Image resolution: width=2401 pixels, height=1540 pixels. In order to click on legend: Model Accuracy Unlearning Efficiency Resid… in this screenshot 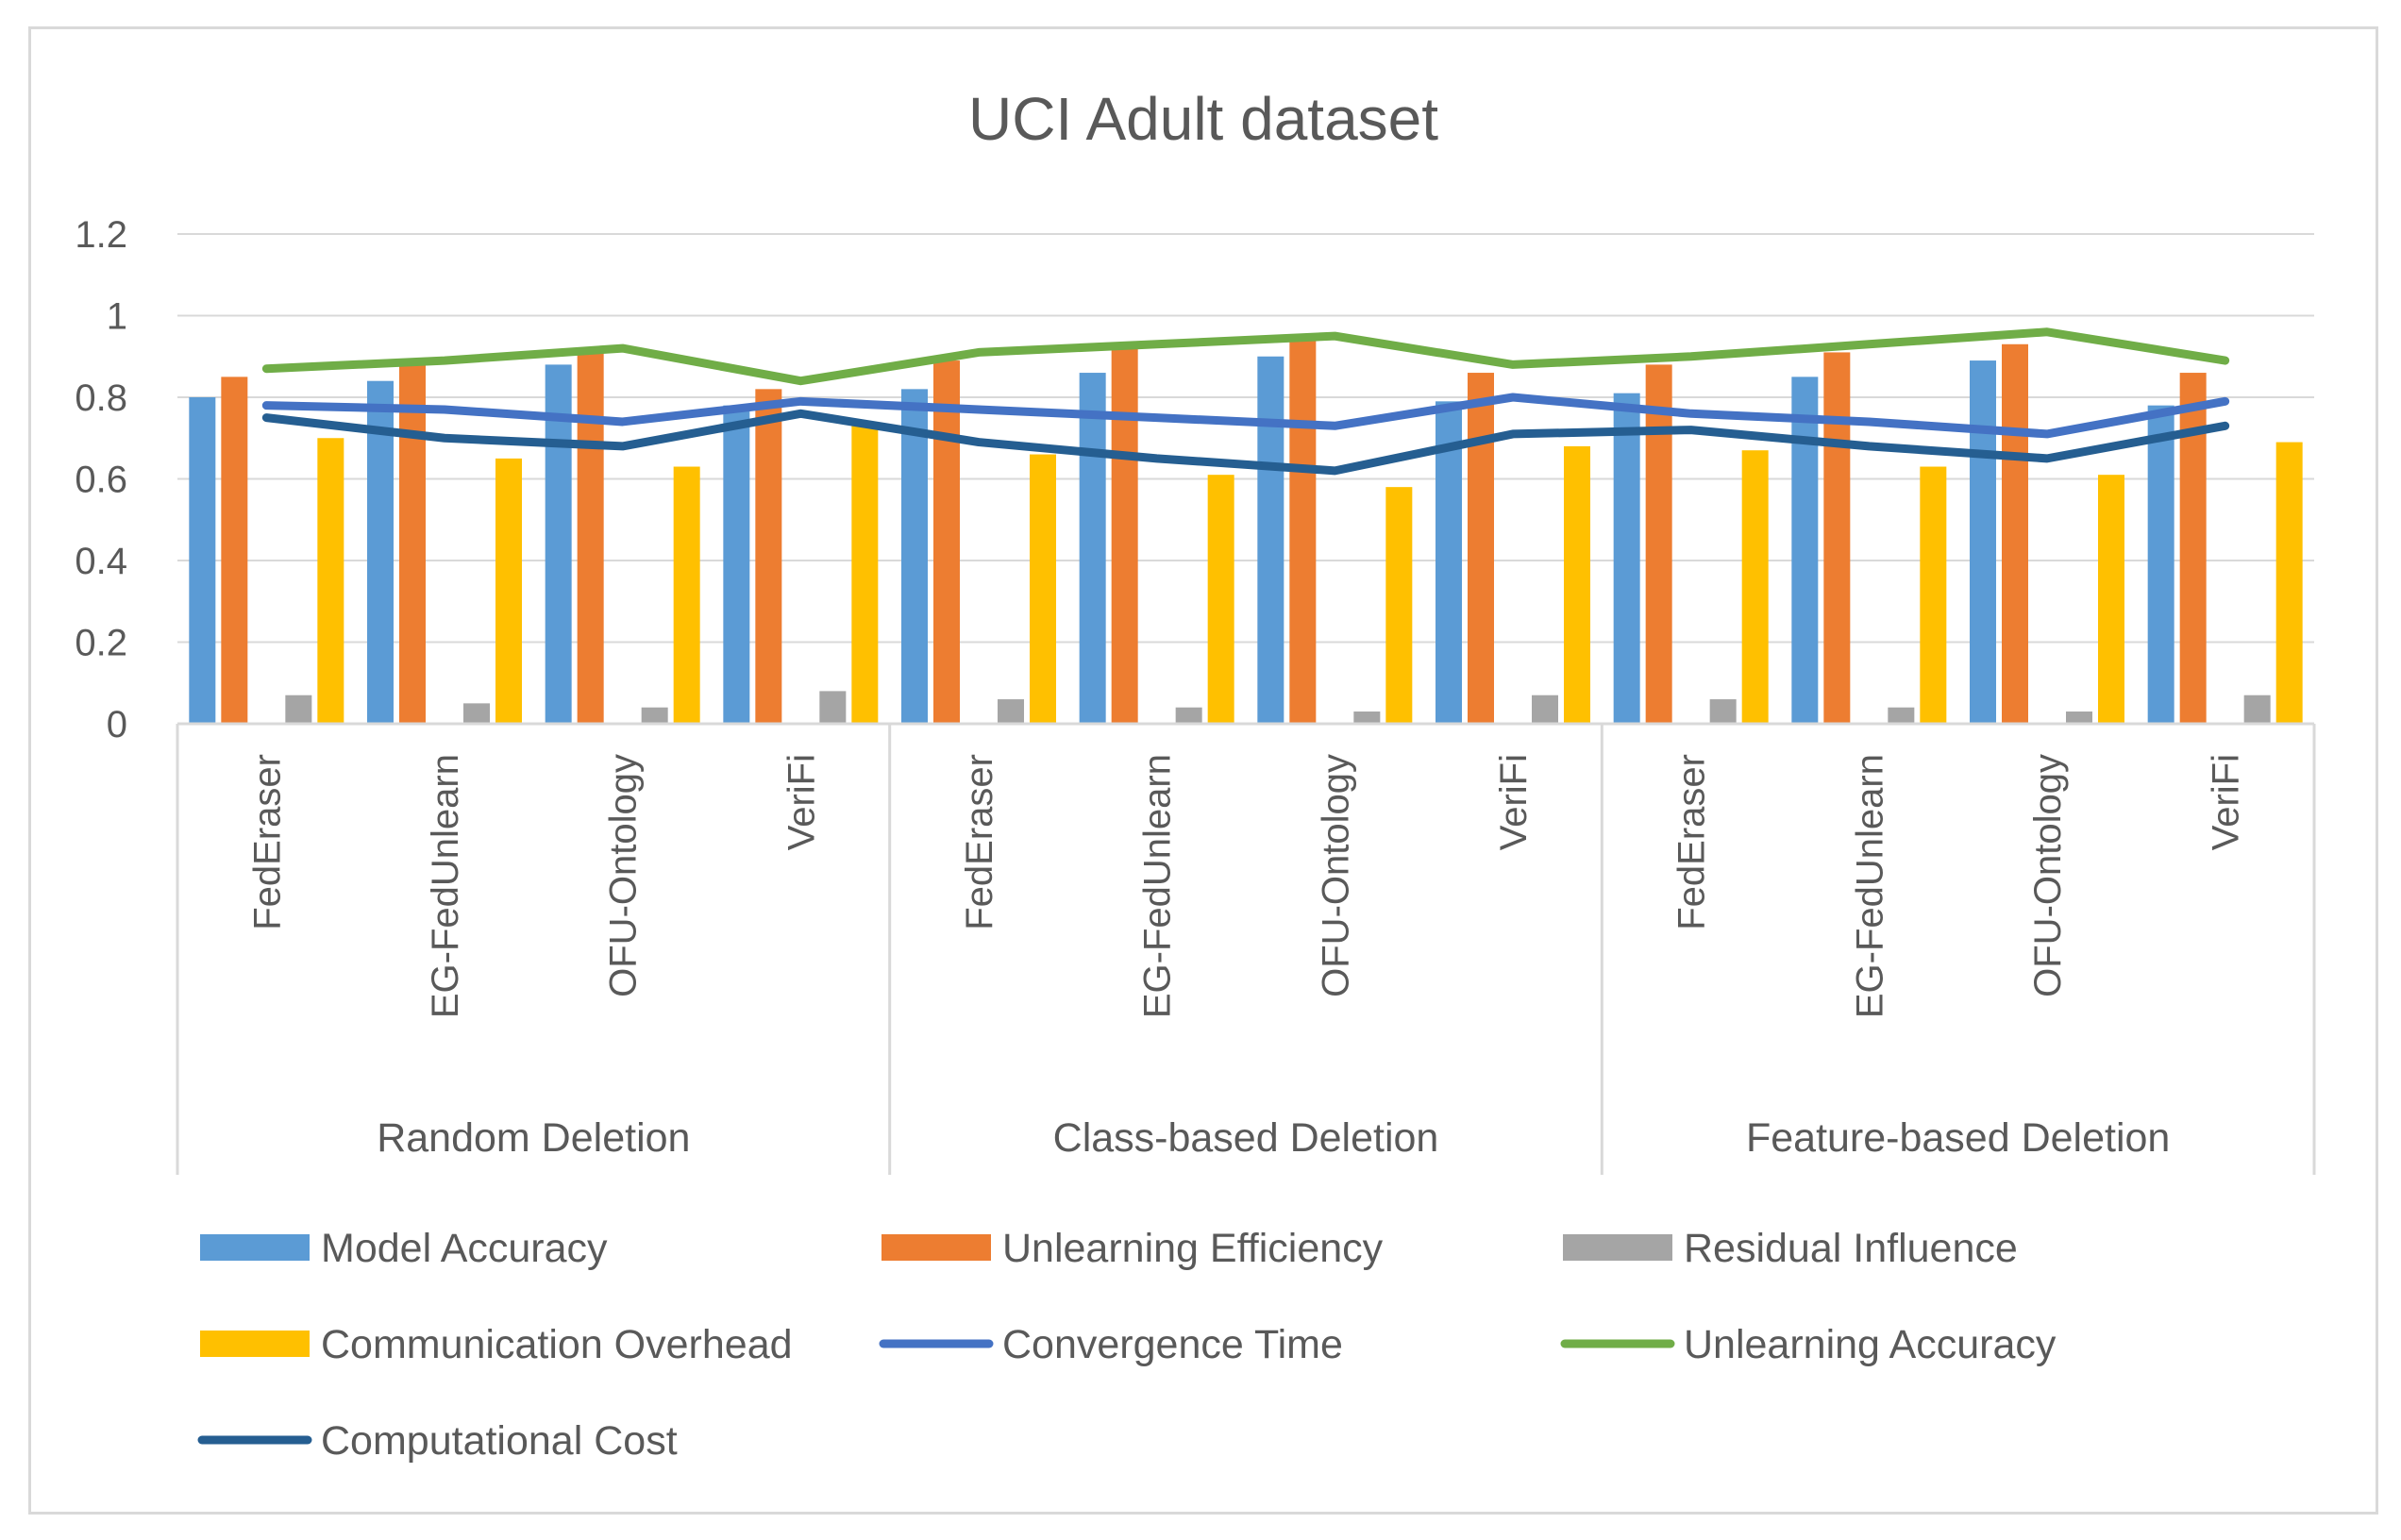, I will do `click(1127, 1345)`.